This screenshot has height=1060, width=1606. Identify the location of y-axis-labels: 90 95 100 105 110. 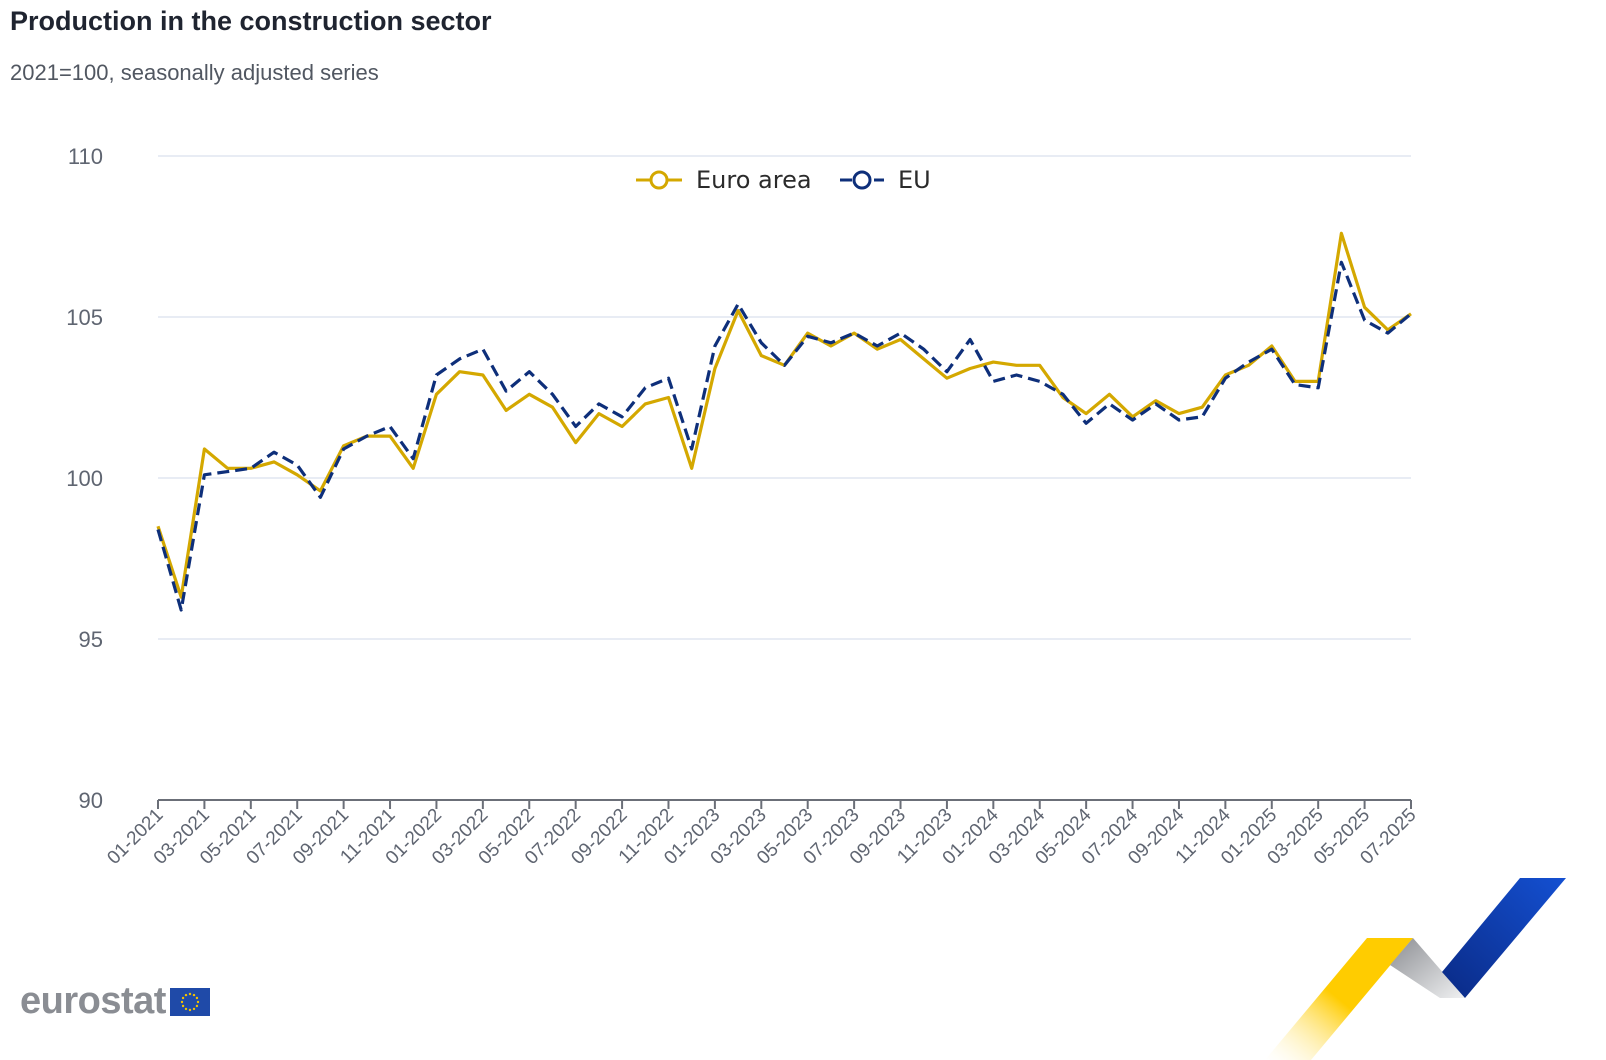
(84, 478).